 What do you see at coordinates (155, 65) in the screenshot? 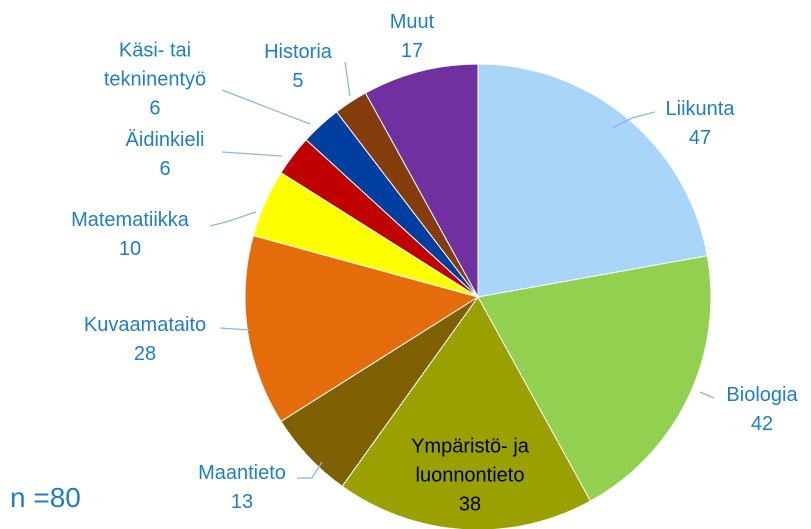
I see `category-label: Käsi- tai tekninentyö` at bounding box center [155, 65].